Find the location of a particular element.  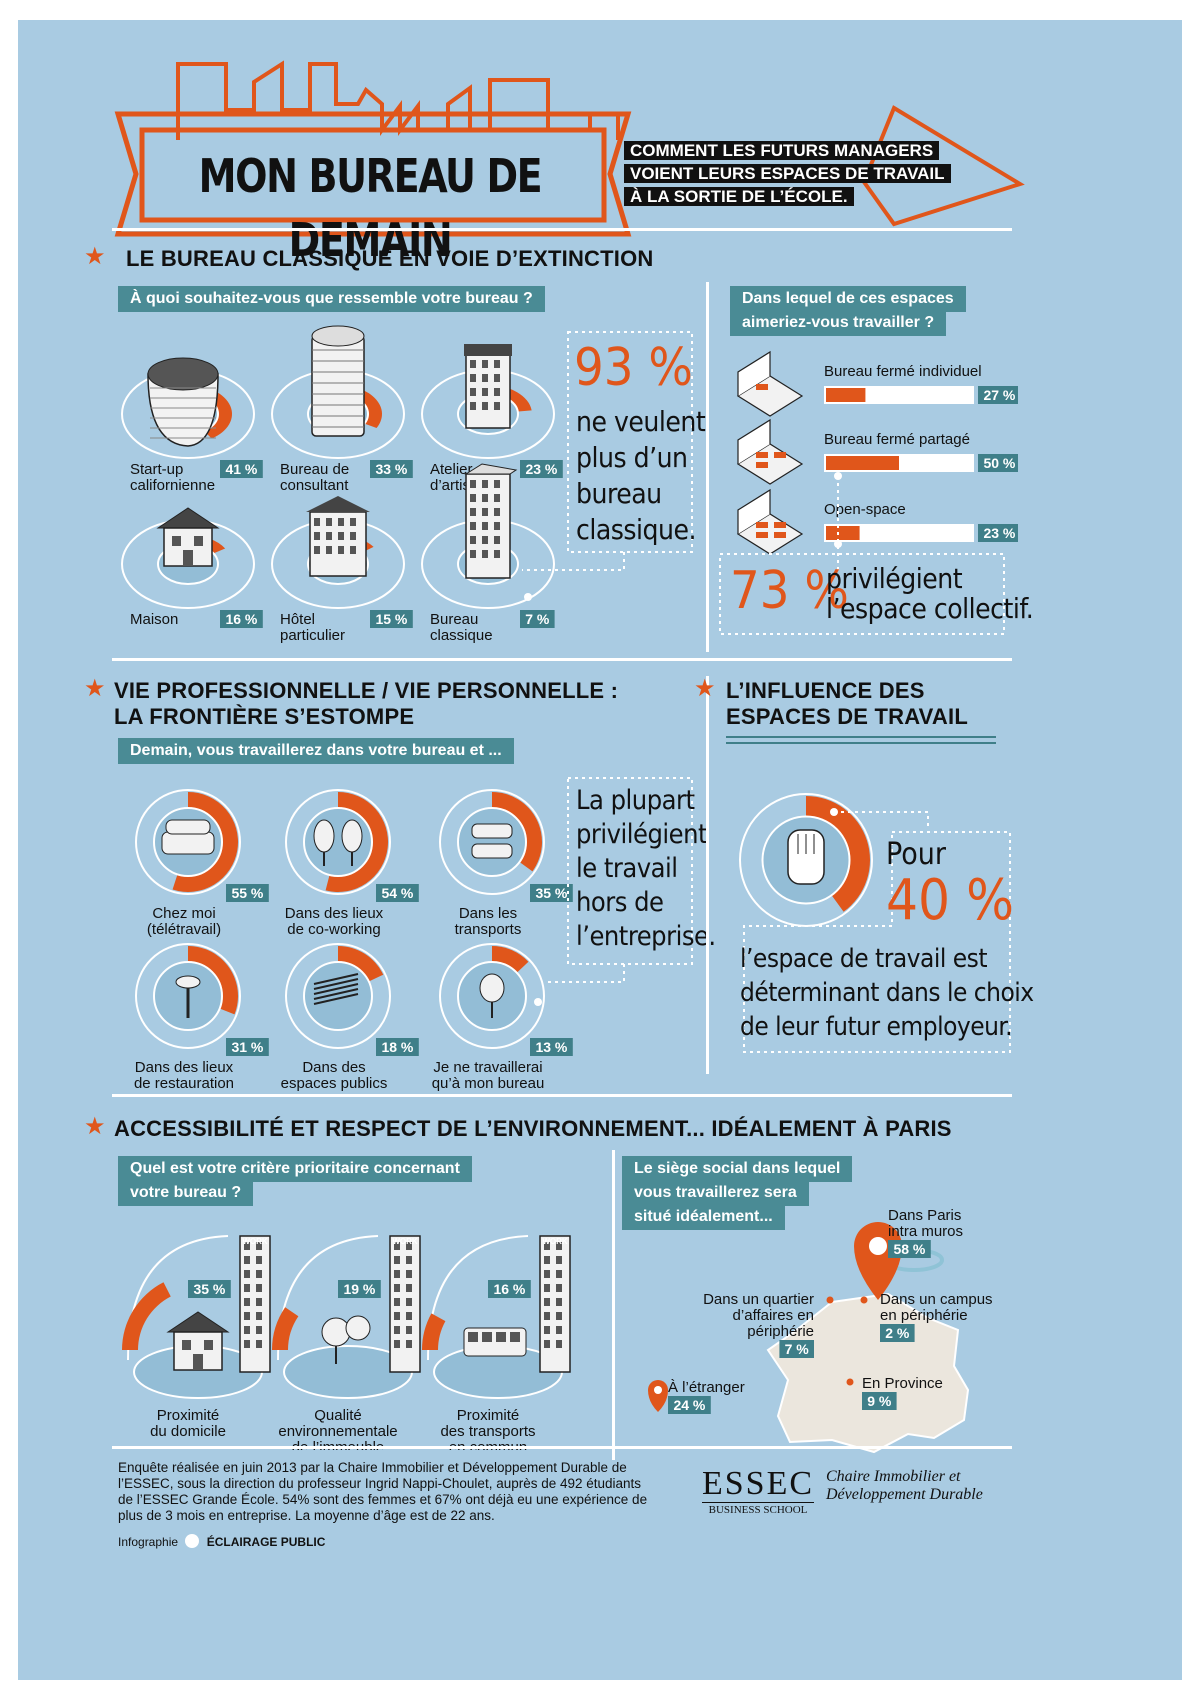

location-dot is located at coordinates (850, 1382).